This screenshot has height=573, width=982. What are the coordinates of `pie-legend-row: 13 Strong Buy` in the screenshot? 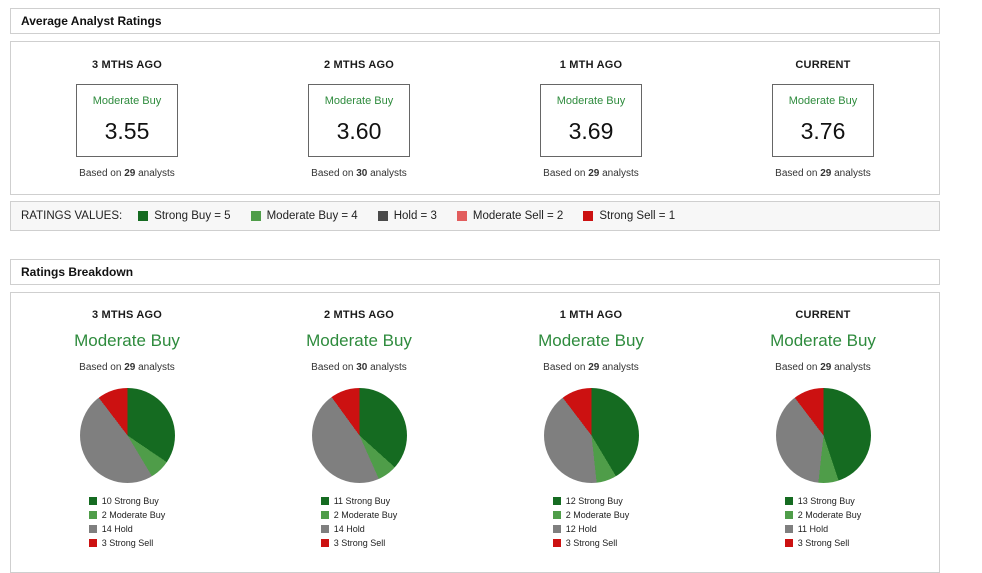 It's located at (823, 501).